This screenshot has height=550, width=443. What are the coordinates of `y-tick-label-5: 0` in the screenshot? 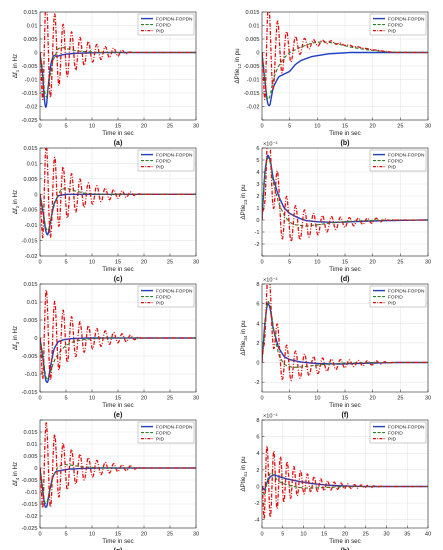 It's located at (35, 54).